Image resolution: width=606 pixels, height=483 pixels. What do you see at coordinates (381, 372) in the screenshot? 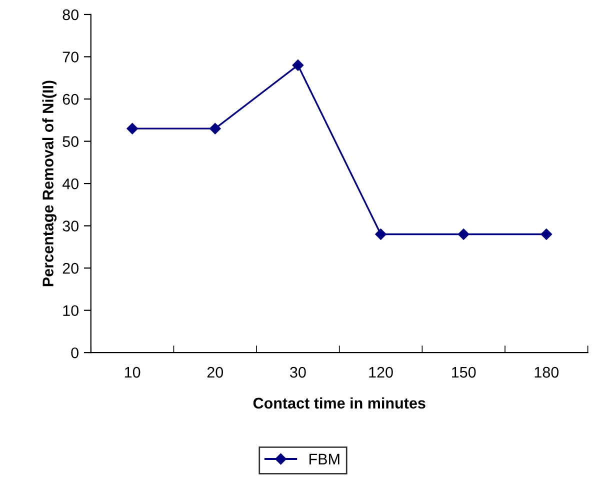
I see `x-tick-label: 120` at bounding box center [381, 372].